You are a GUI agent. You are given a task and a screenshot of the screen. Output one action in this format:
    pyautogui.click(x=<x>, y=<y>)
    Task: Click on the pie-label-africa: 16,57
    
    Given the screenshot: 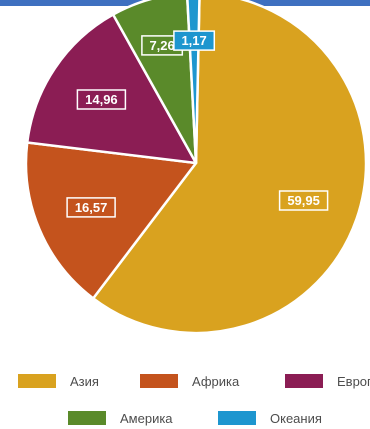 What is the action you would take?
    pyautogui.click(x=91, y=207)
    